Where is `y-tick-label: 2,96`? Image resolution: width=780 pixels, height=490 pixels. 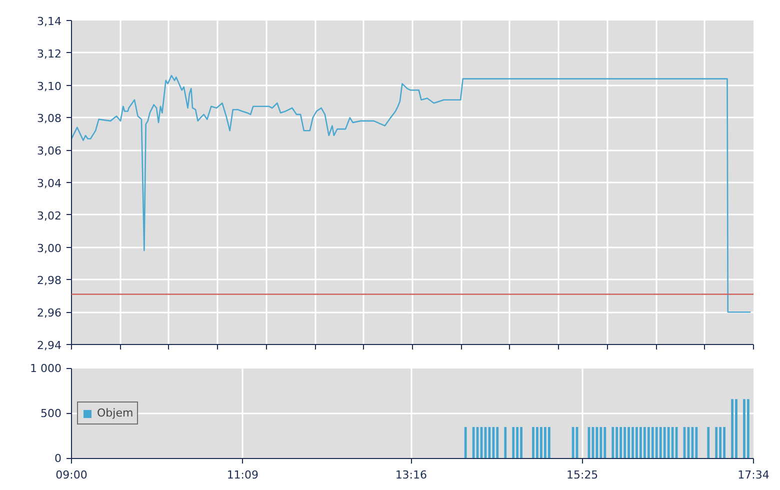
y-tick-label: 2,96 is located at coordinates (49, 313).